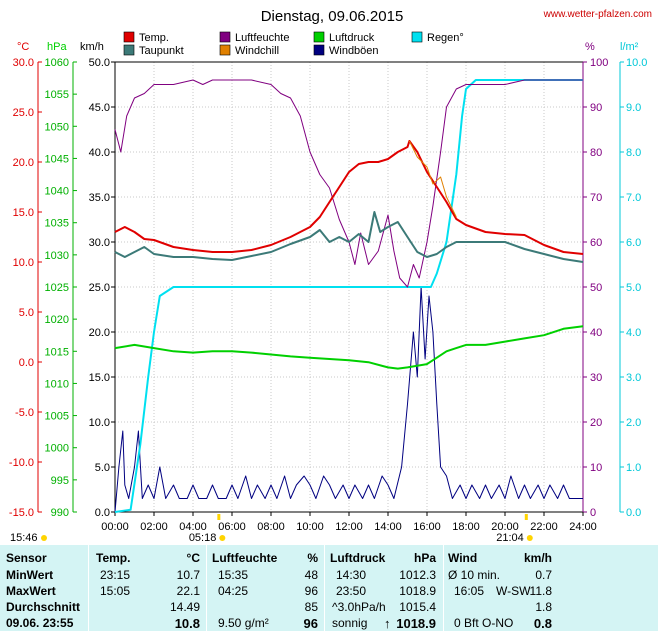 Image resolution: width=658 pixels, height=631 pixels. What do you see at coordinates (23, 163) in the screenshot?
I see `temp-axis-tick-label: 20.0` at bounding box center [23, 163].